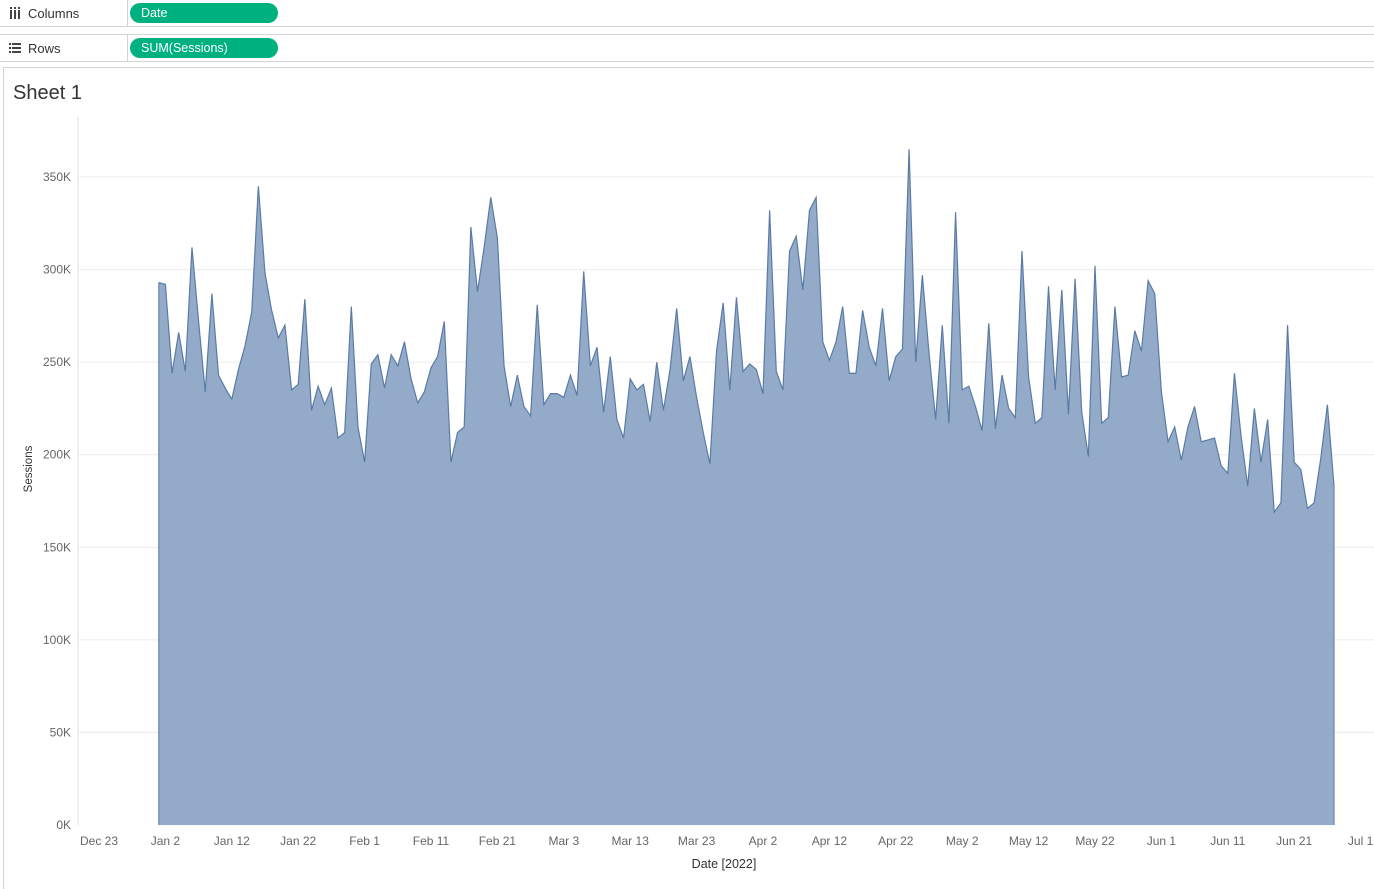 The height and width of the screenshot is (889, 1374). Describe the element at coordinates (631, 841) in the screenshot. I see `x-tick-label: Mar 13` at that location.